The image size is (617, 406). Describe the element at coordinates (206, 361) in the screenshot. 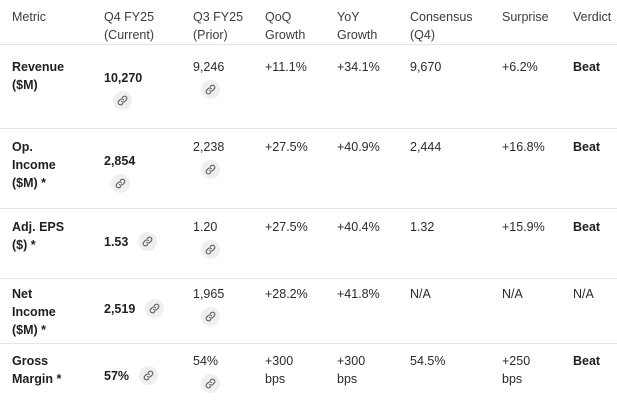

I see `prior-value: 54%` at that location.